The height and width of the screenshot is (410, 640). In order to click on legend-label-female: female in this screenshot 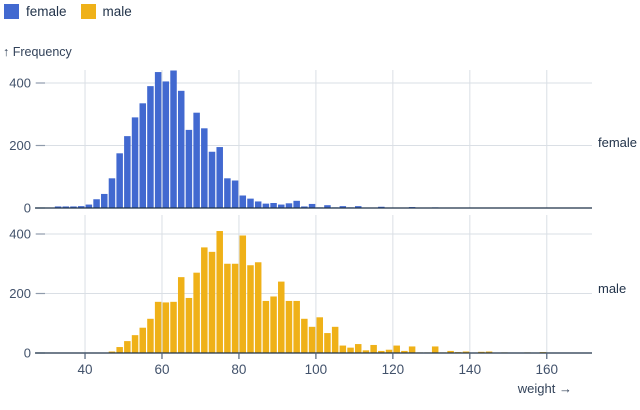, I will do `click(46, 11)`.